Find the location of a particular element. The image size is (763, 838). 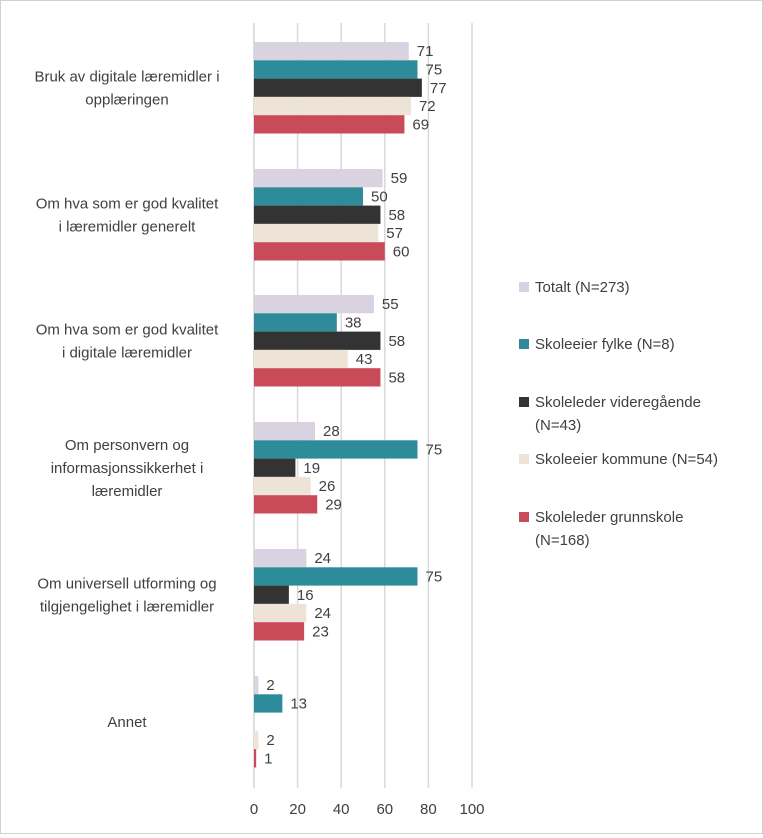

legend-label: Totalt (N=273) is located at coordinates (582, 287).